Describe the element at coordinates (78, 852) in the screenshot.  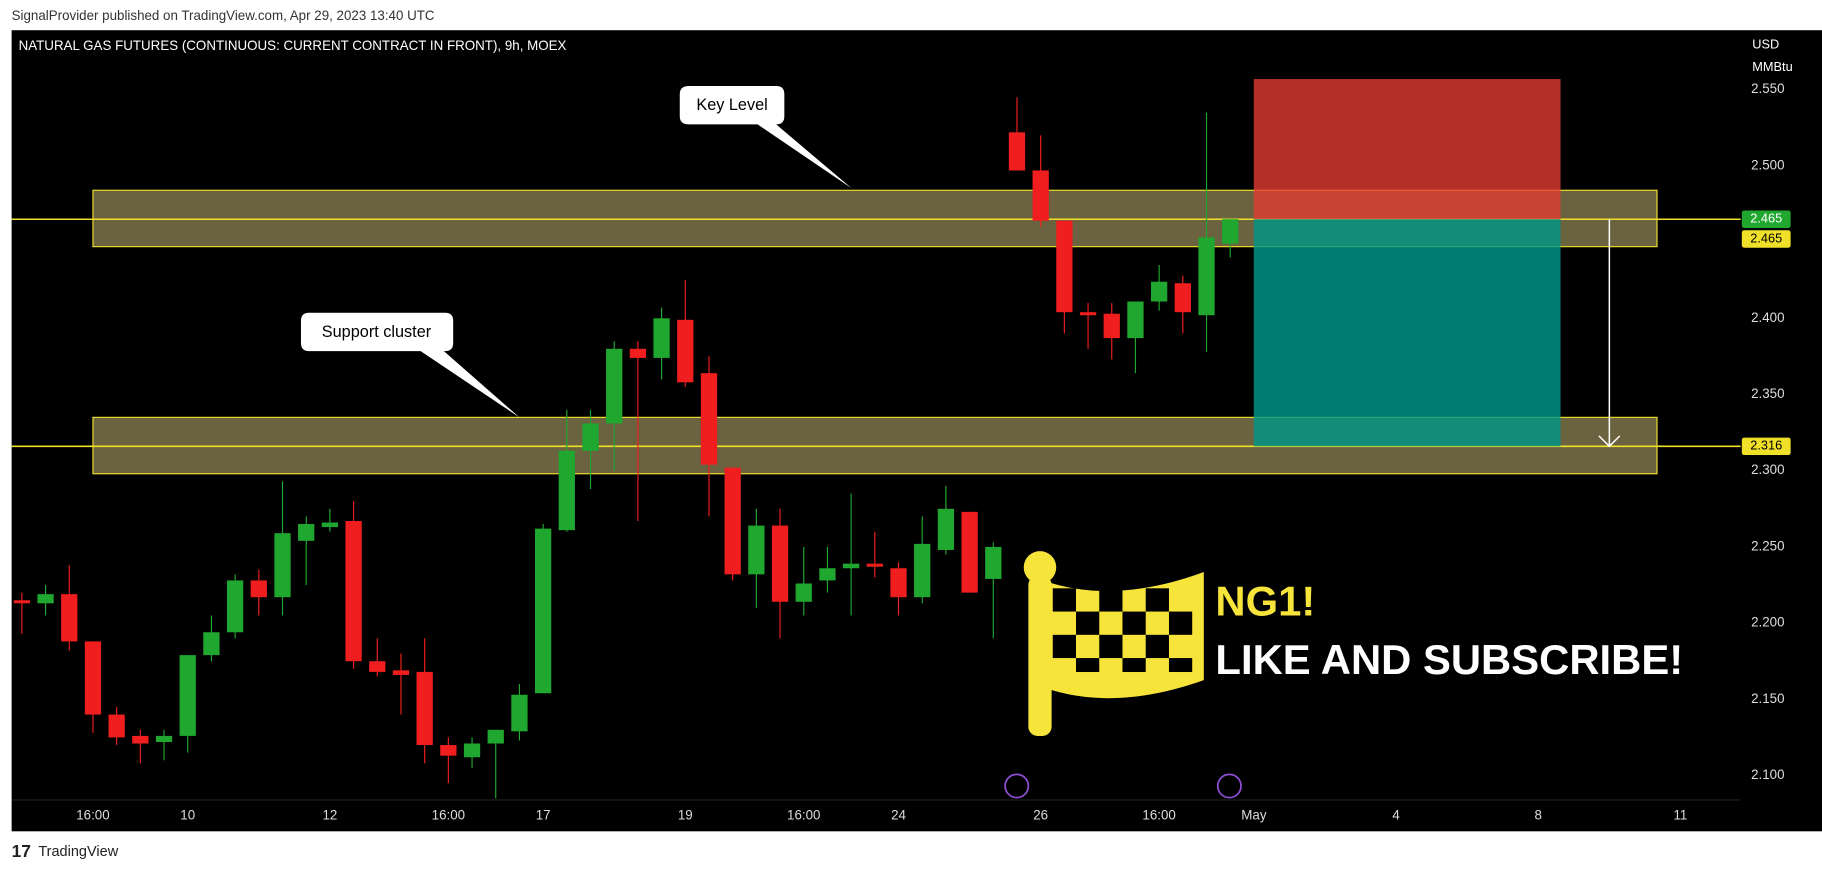
I see `footer-brand: TradingView` at that location.